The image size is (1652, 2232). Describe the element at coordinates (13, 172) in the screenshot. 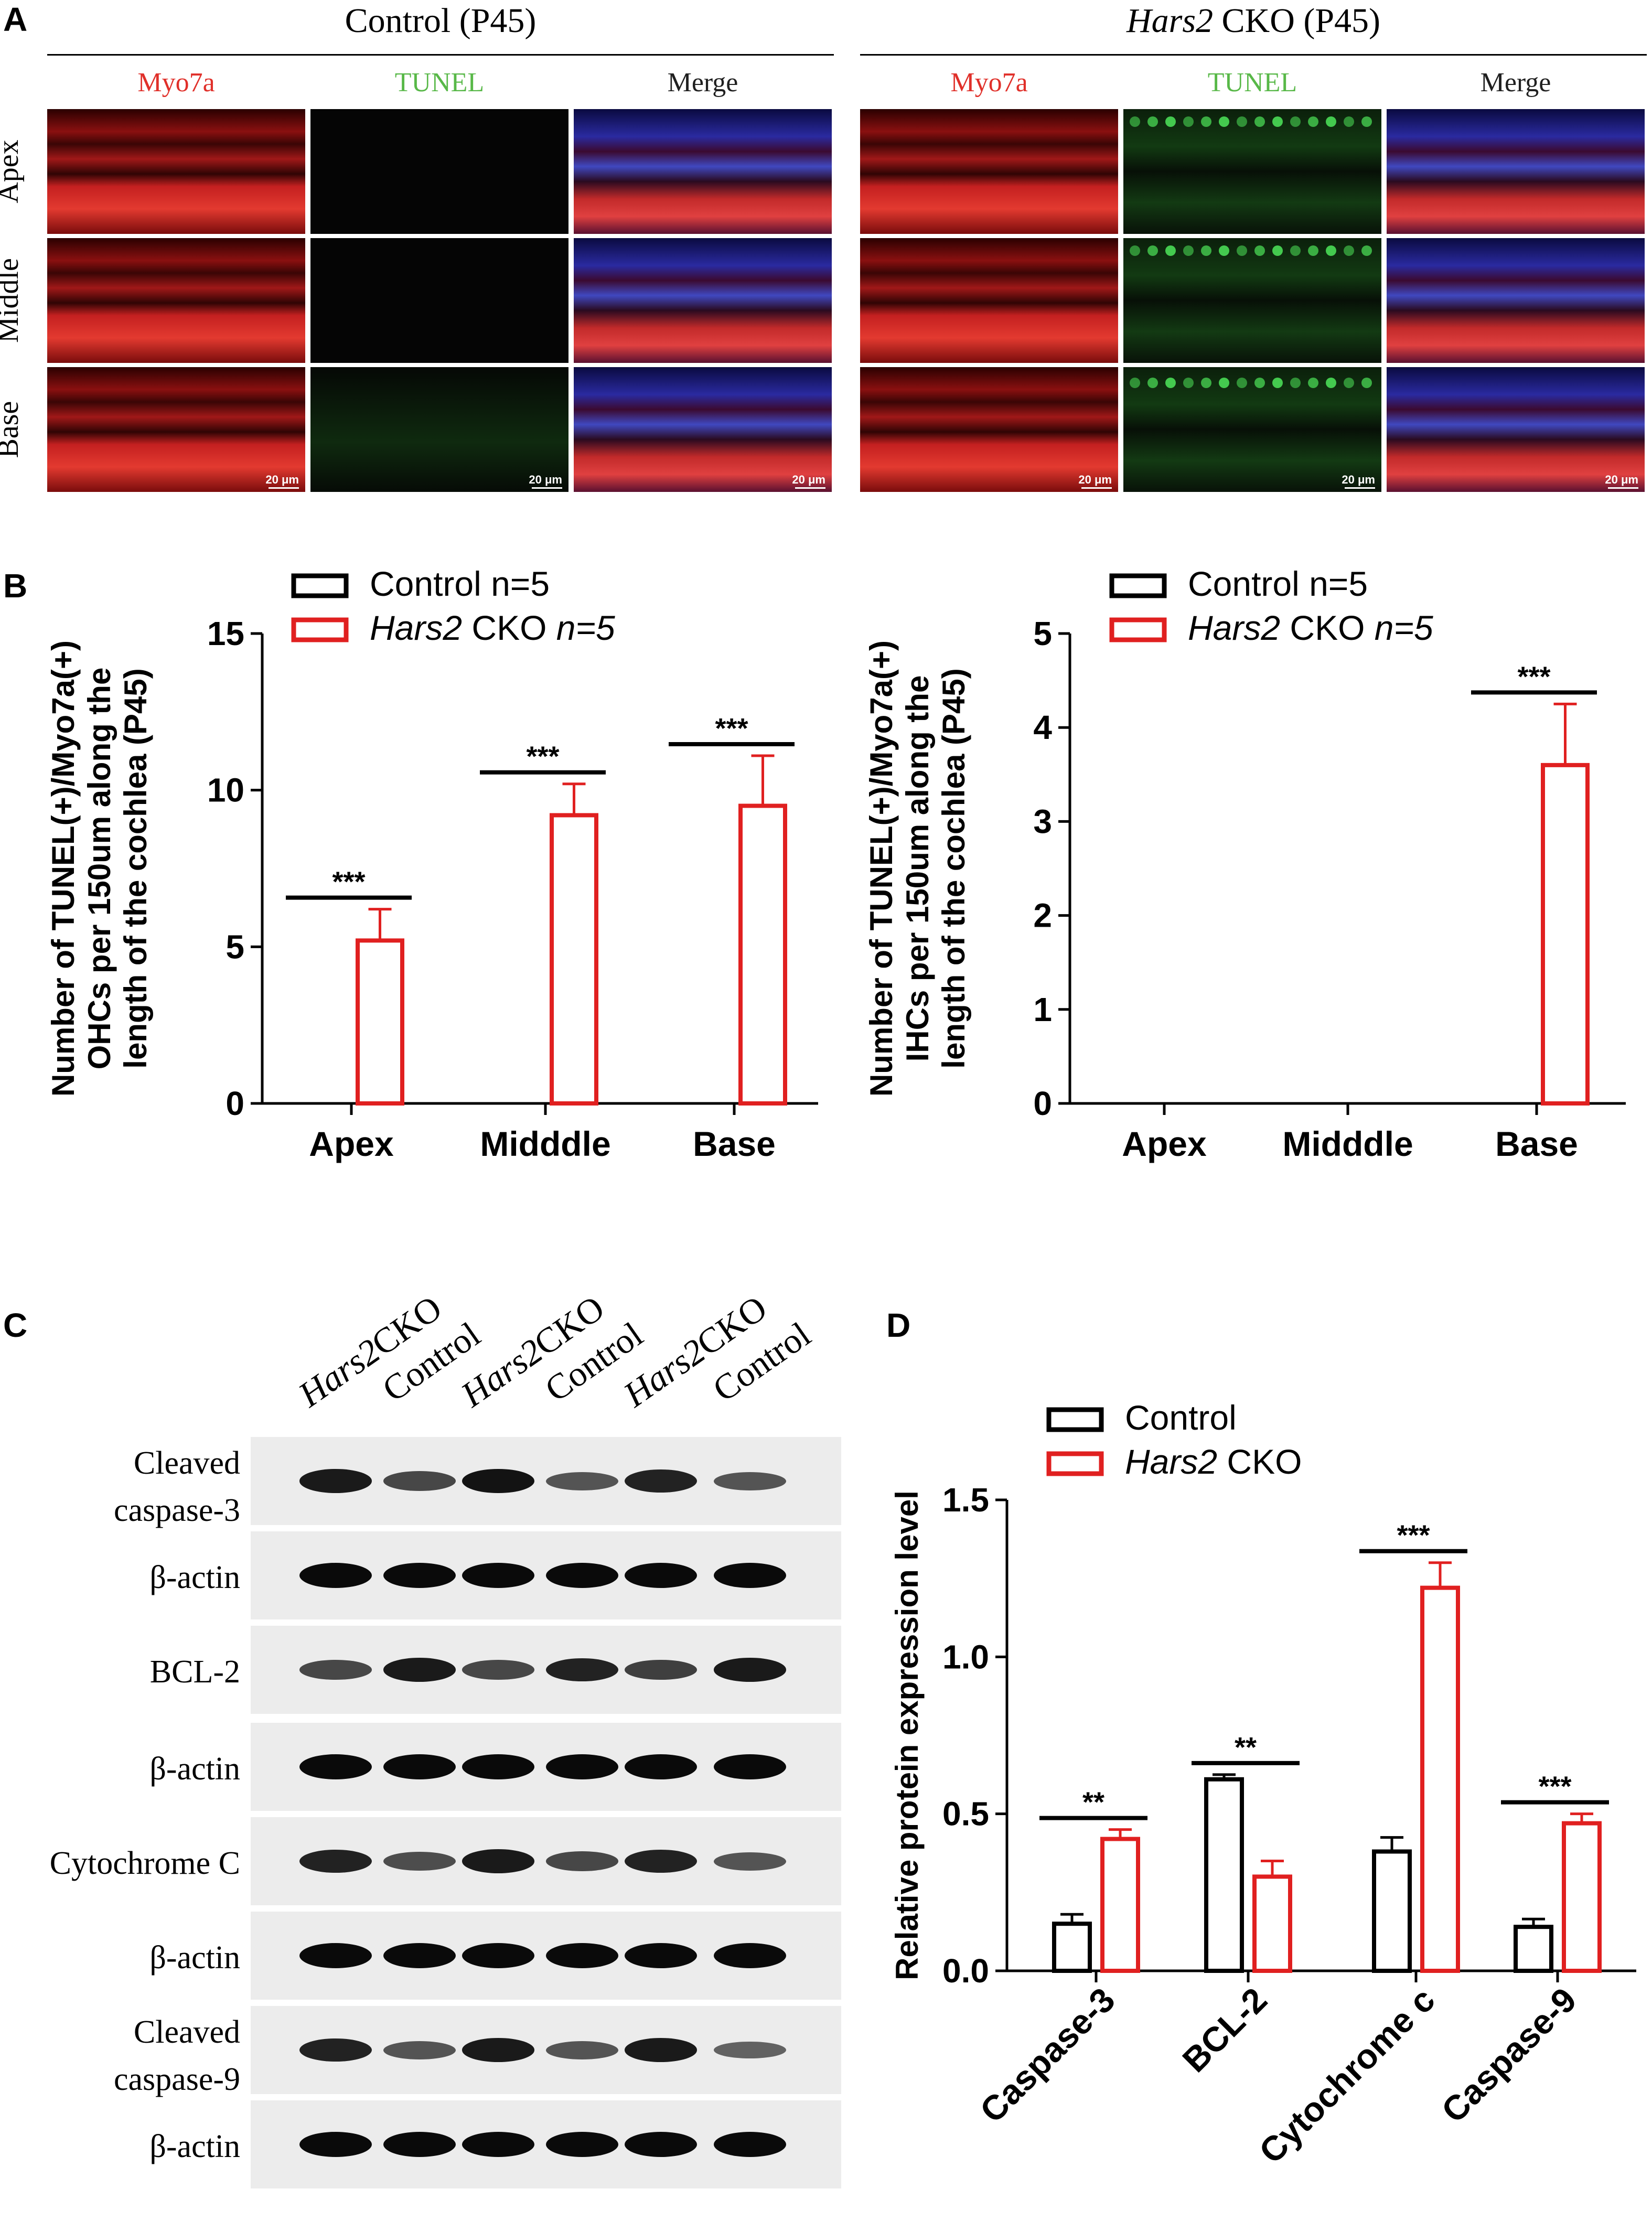

I see `row-label-apex: Apex` at that location.